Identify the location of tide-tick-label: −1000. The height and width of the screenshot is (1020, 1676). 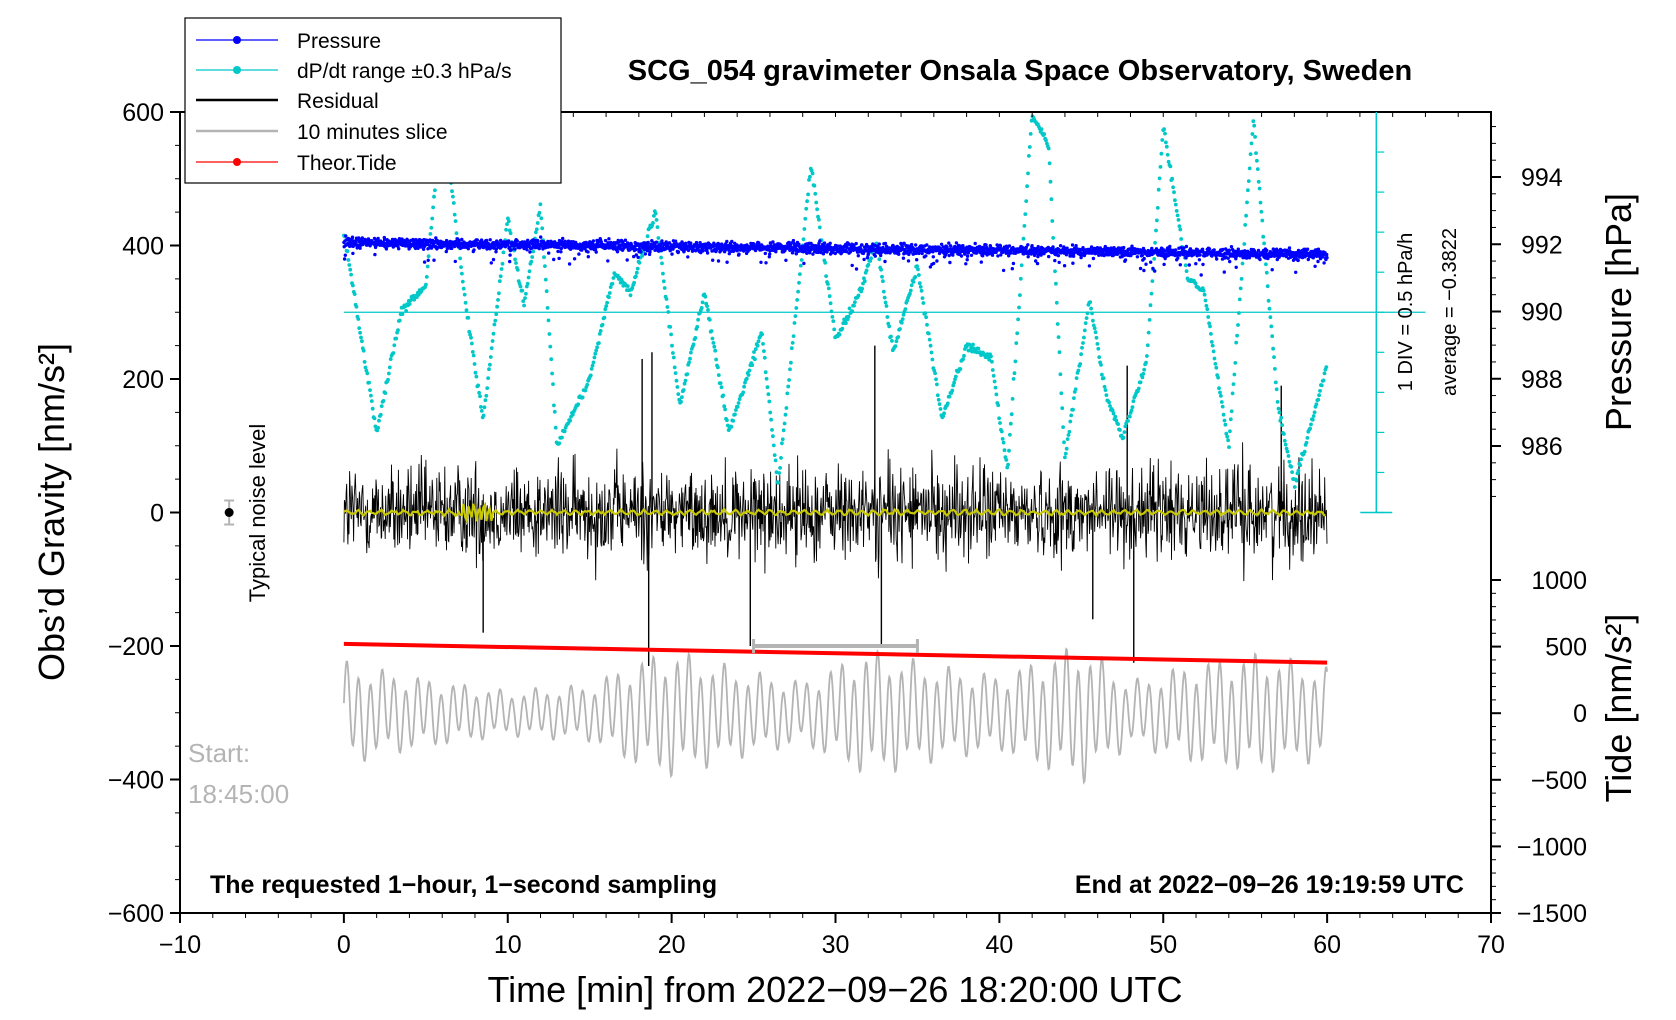
(1552, 847).